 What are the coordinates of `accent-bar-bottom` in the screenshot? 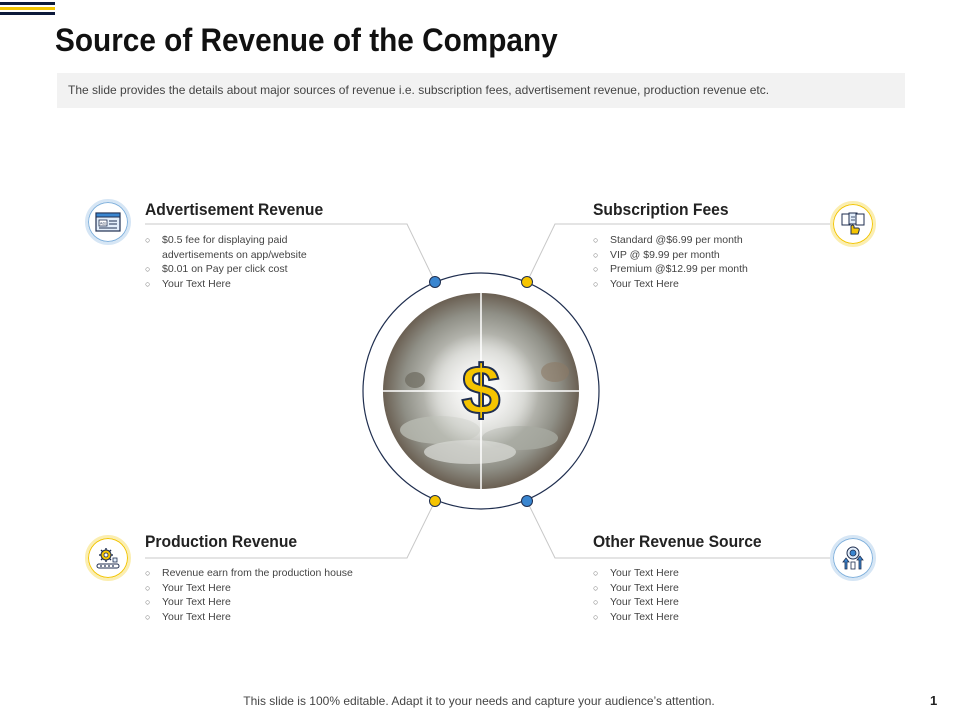 It's located at (27, 13).